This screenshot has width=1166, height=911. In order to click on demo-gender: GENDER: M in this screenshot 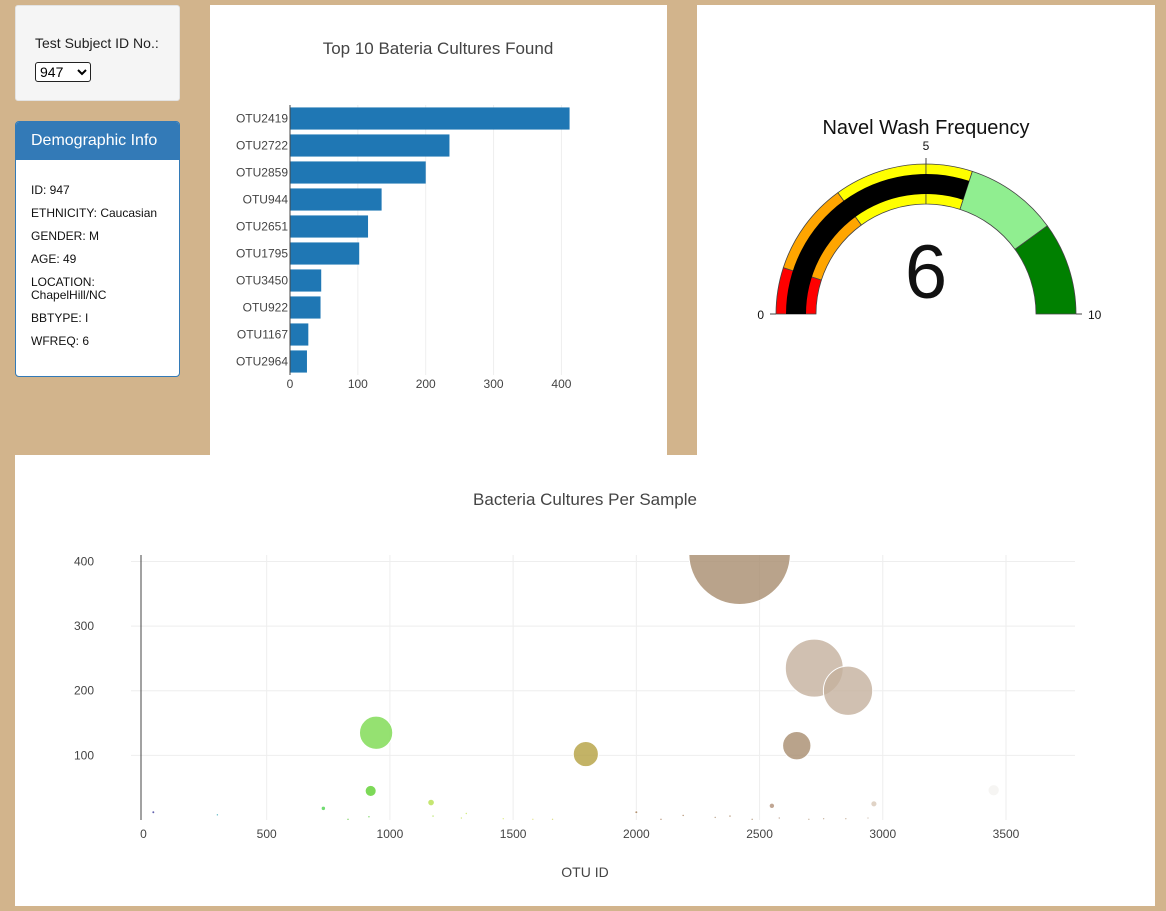, I will do `click(65, 236)`.